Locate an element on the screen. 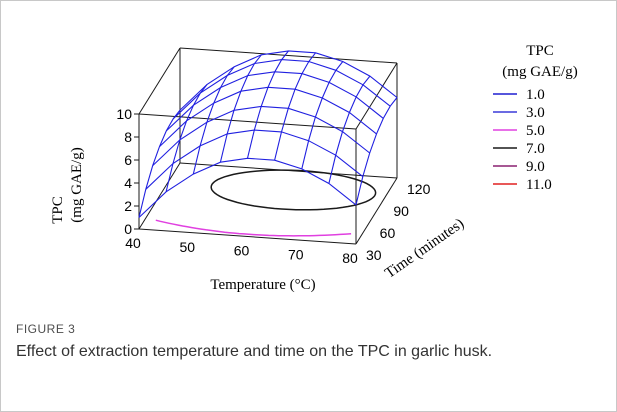 The height and width of the screenshot is (412, 617). legend-label-11.0: 11.0 is located at coordinates (539, 185).